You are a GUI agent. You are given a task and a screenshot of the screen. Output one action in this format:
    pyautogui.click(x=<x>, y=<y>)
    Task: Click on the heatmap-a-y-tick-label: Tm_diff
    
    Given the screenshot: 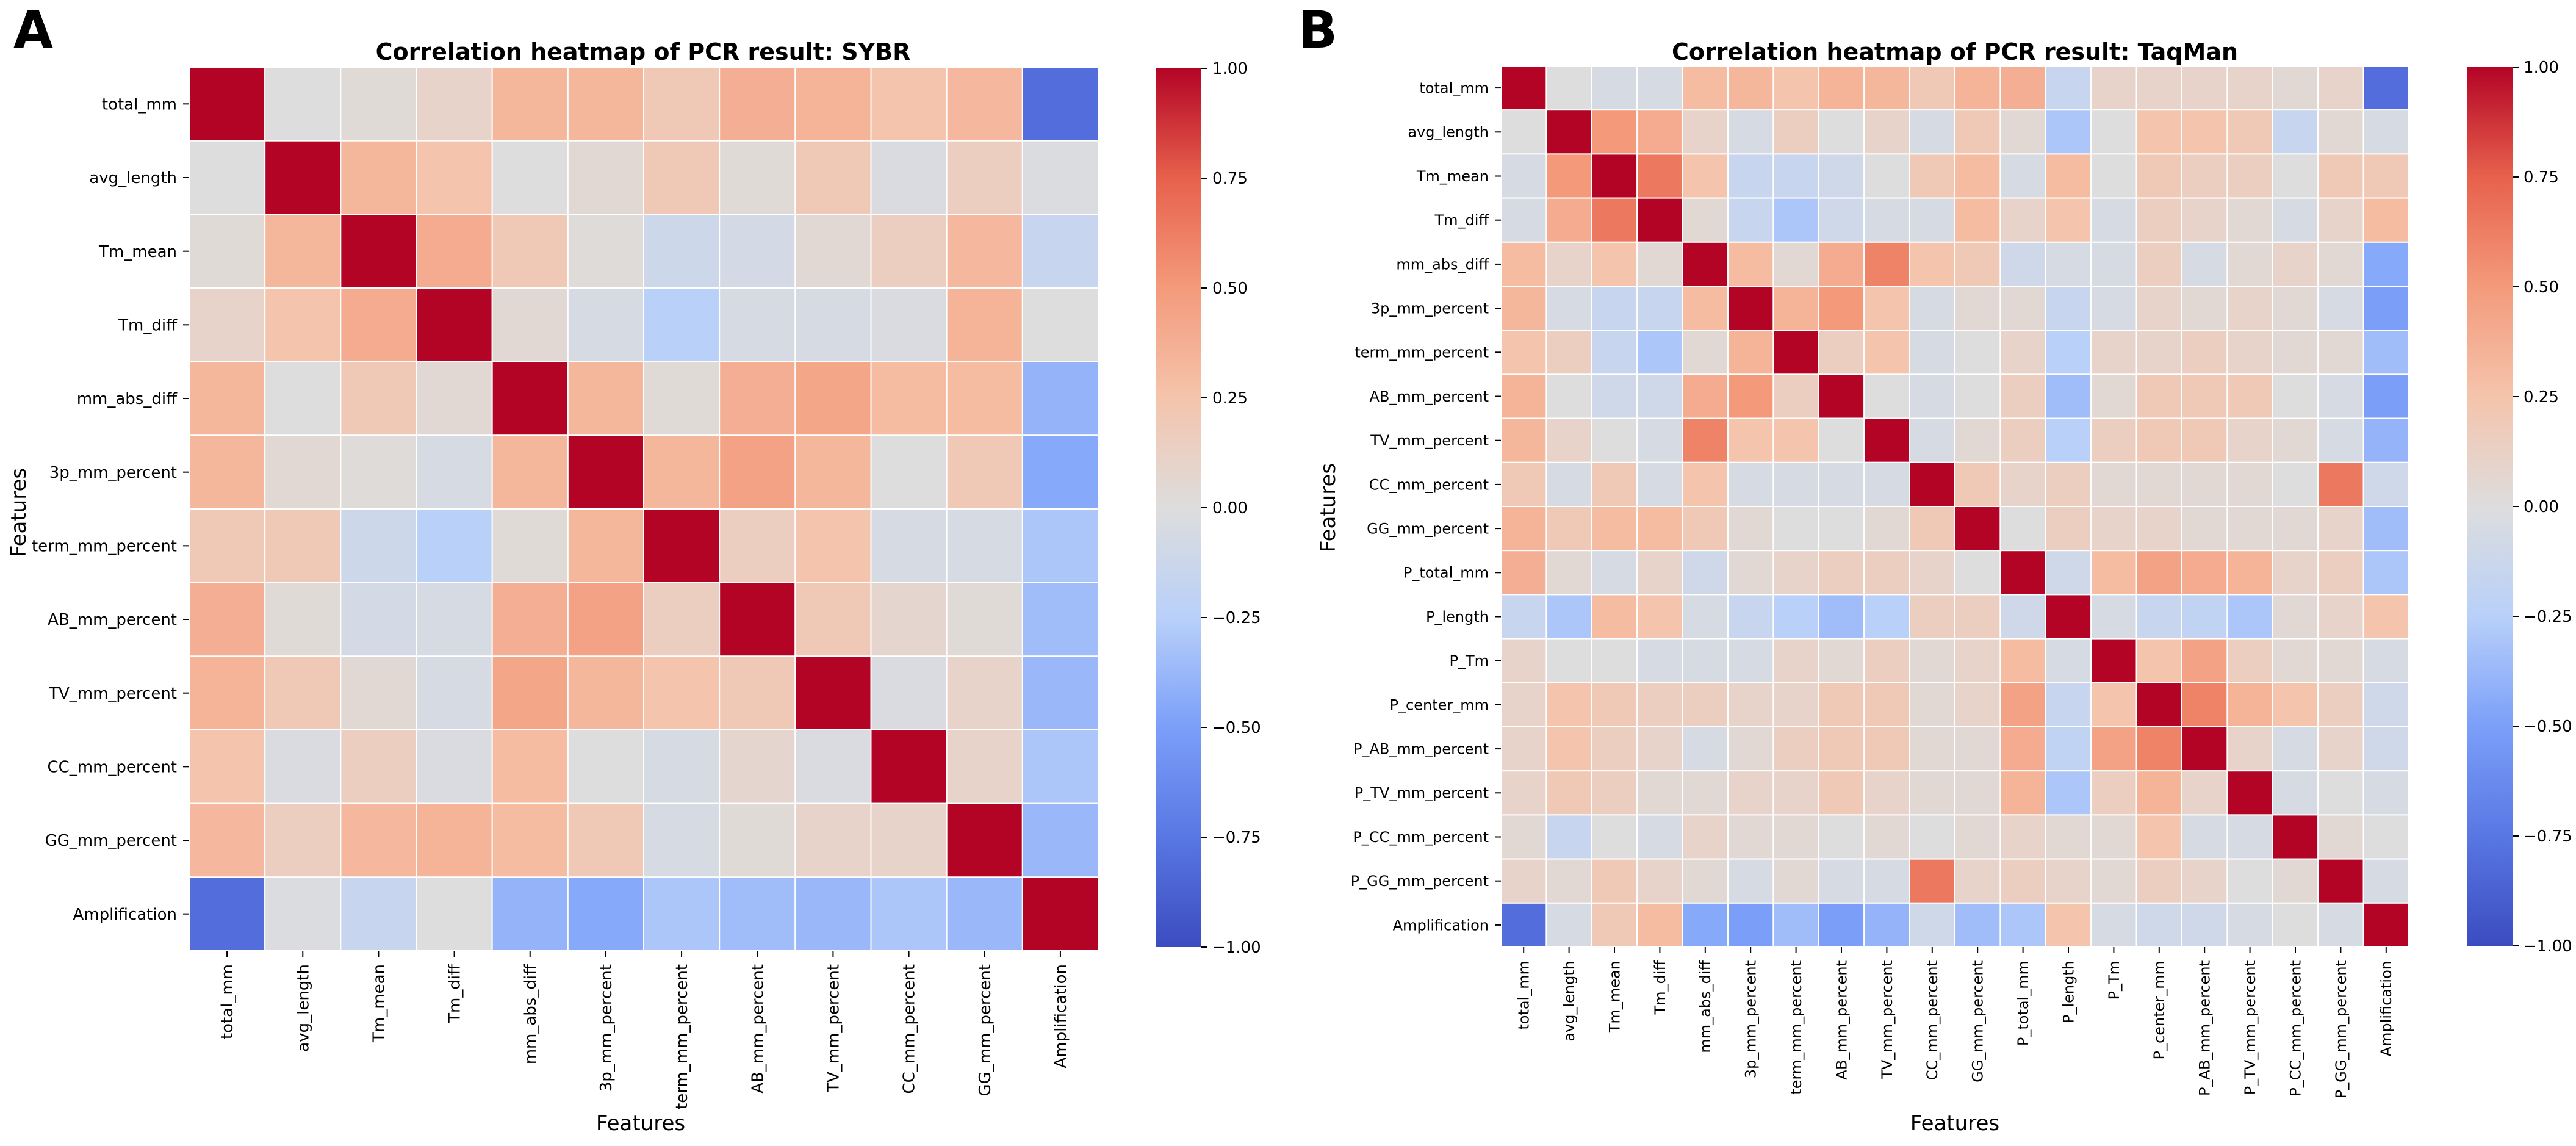 What is the action you would take?
    pyautogui.click(x=148, y=325)
    